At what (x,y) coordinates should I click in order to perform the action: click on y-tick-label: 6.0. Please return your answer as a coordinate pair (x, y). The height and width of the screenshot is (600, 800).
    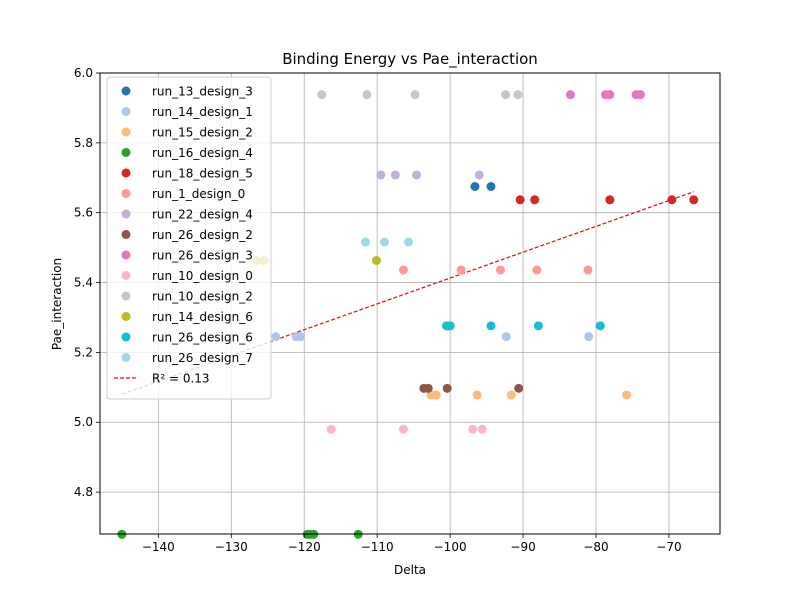
    Looking at the image, I should click on (83, 73).